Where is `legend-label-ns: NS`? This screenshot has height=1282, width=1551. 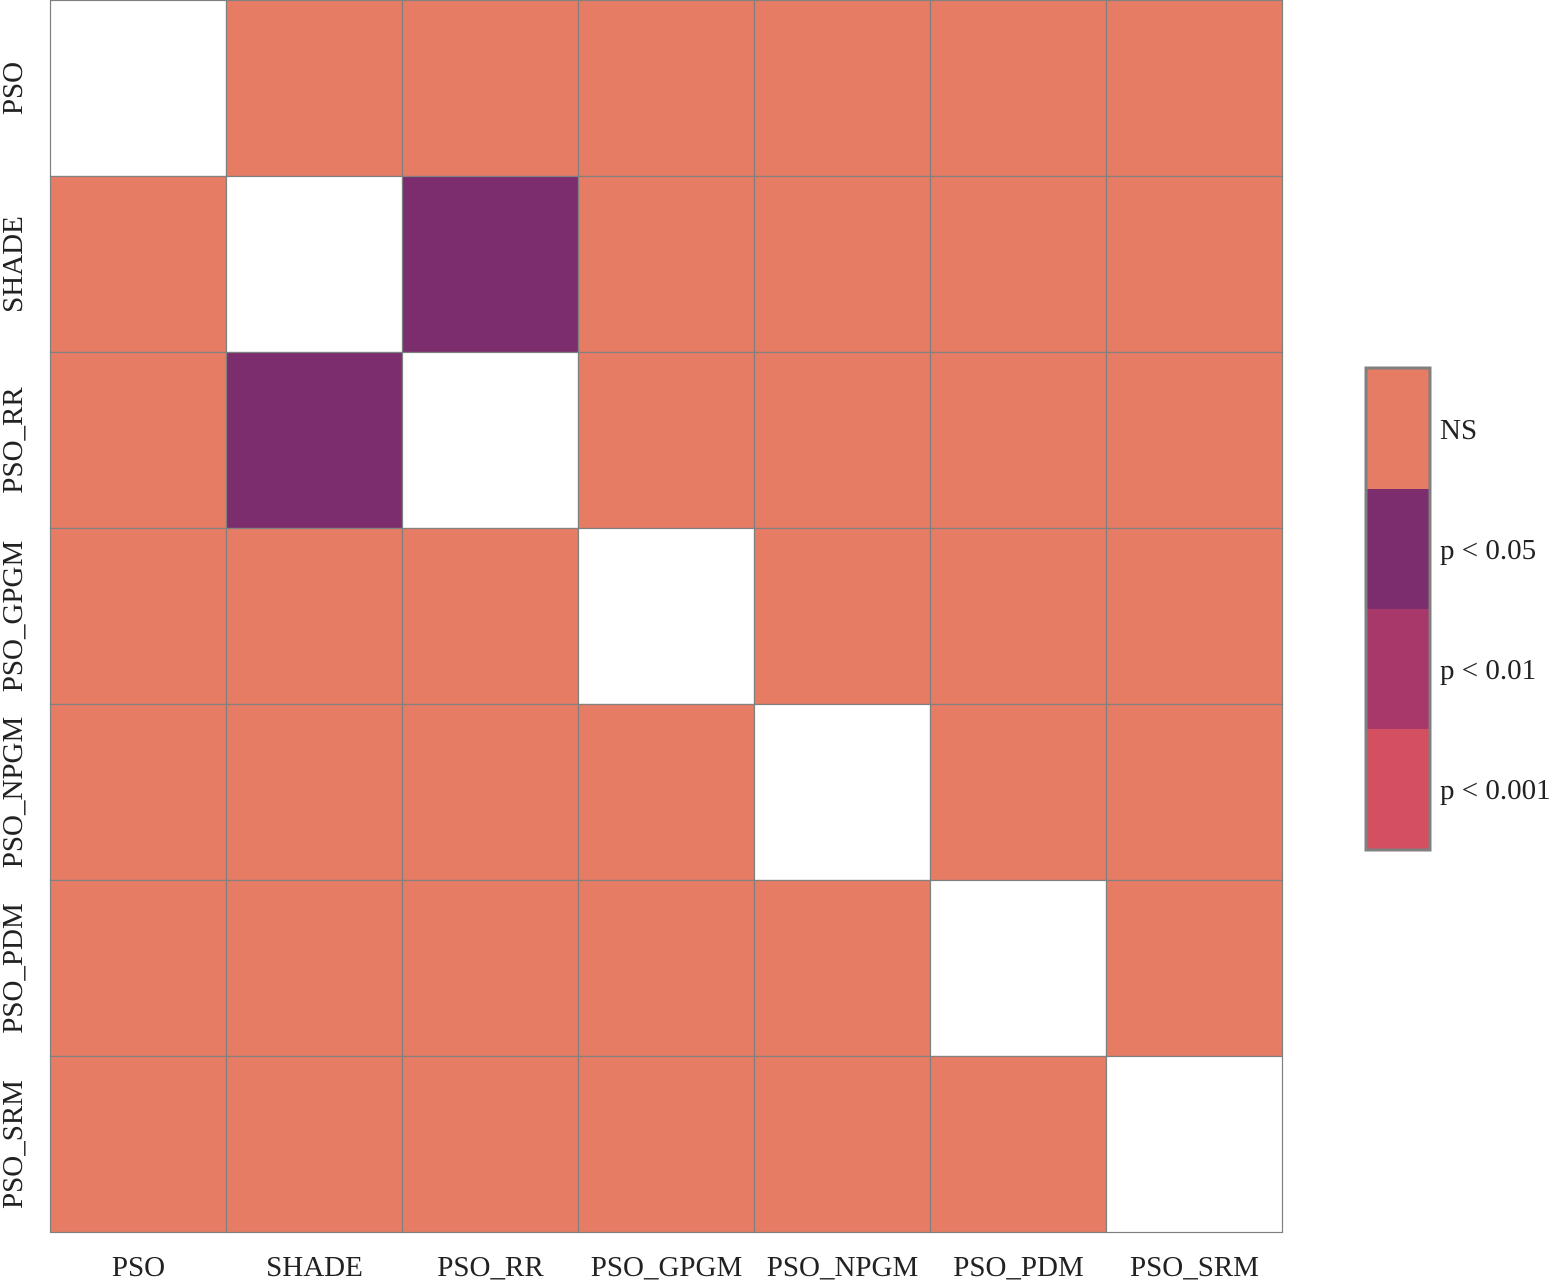 legend-label-ns: NS is located at coordinates (1458, 430).